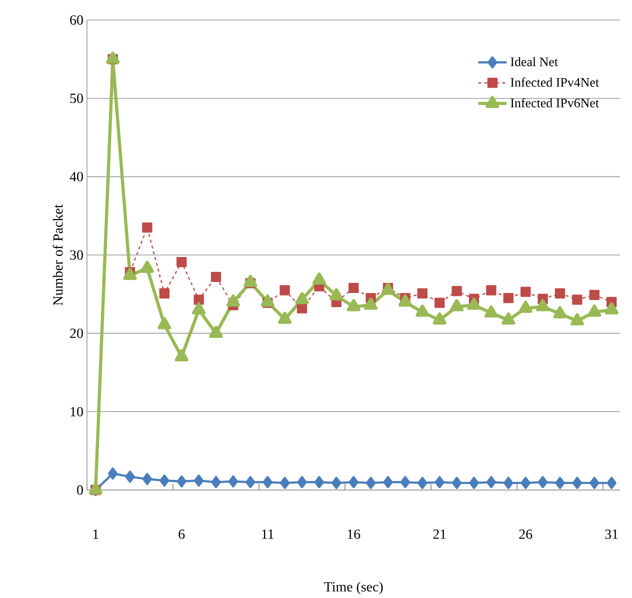  Describe the element at coordinates (439, 534) in the screenshot. I see `x-tick-label: 21` at that location.